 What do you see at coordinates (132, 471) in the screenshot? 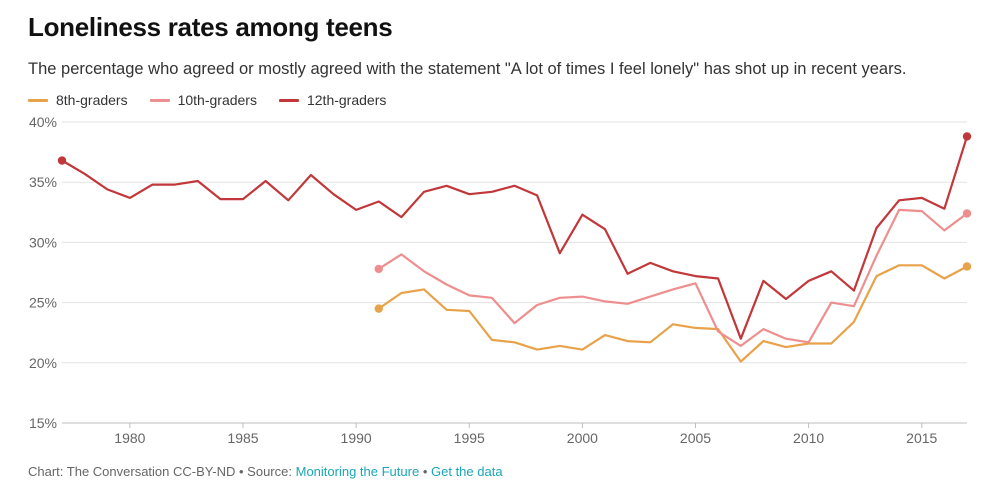
I see `footer-credit: Chart: The Conversation CC-BY-ND` at bounding box center [132, 471].